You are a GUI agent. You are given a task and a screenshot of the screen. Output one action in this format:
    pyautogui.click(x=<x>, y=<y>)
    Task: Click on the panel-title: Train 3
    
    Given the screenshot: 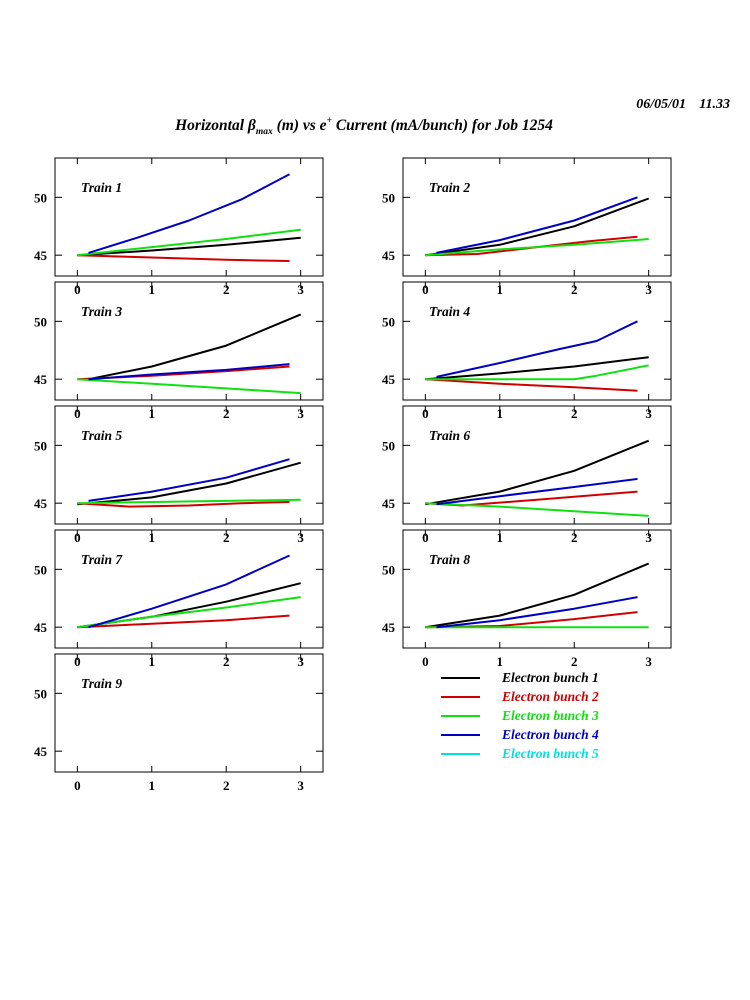 What is the action you would take?
    pyautogui.click(x=101, y=311)
    